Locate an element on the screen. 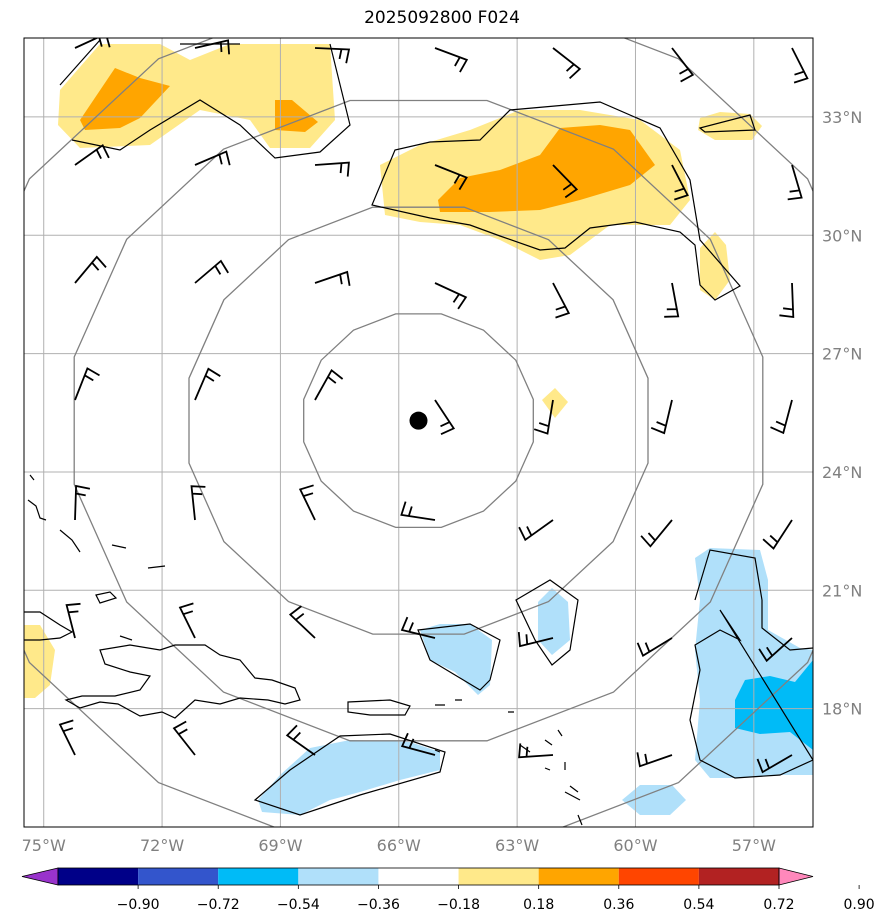 This screenshot has height=924, width=884. latitude-tick-label: 27°N is located at coordinates (842, 354).